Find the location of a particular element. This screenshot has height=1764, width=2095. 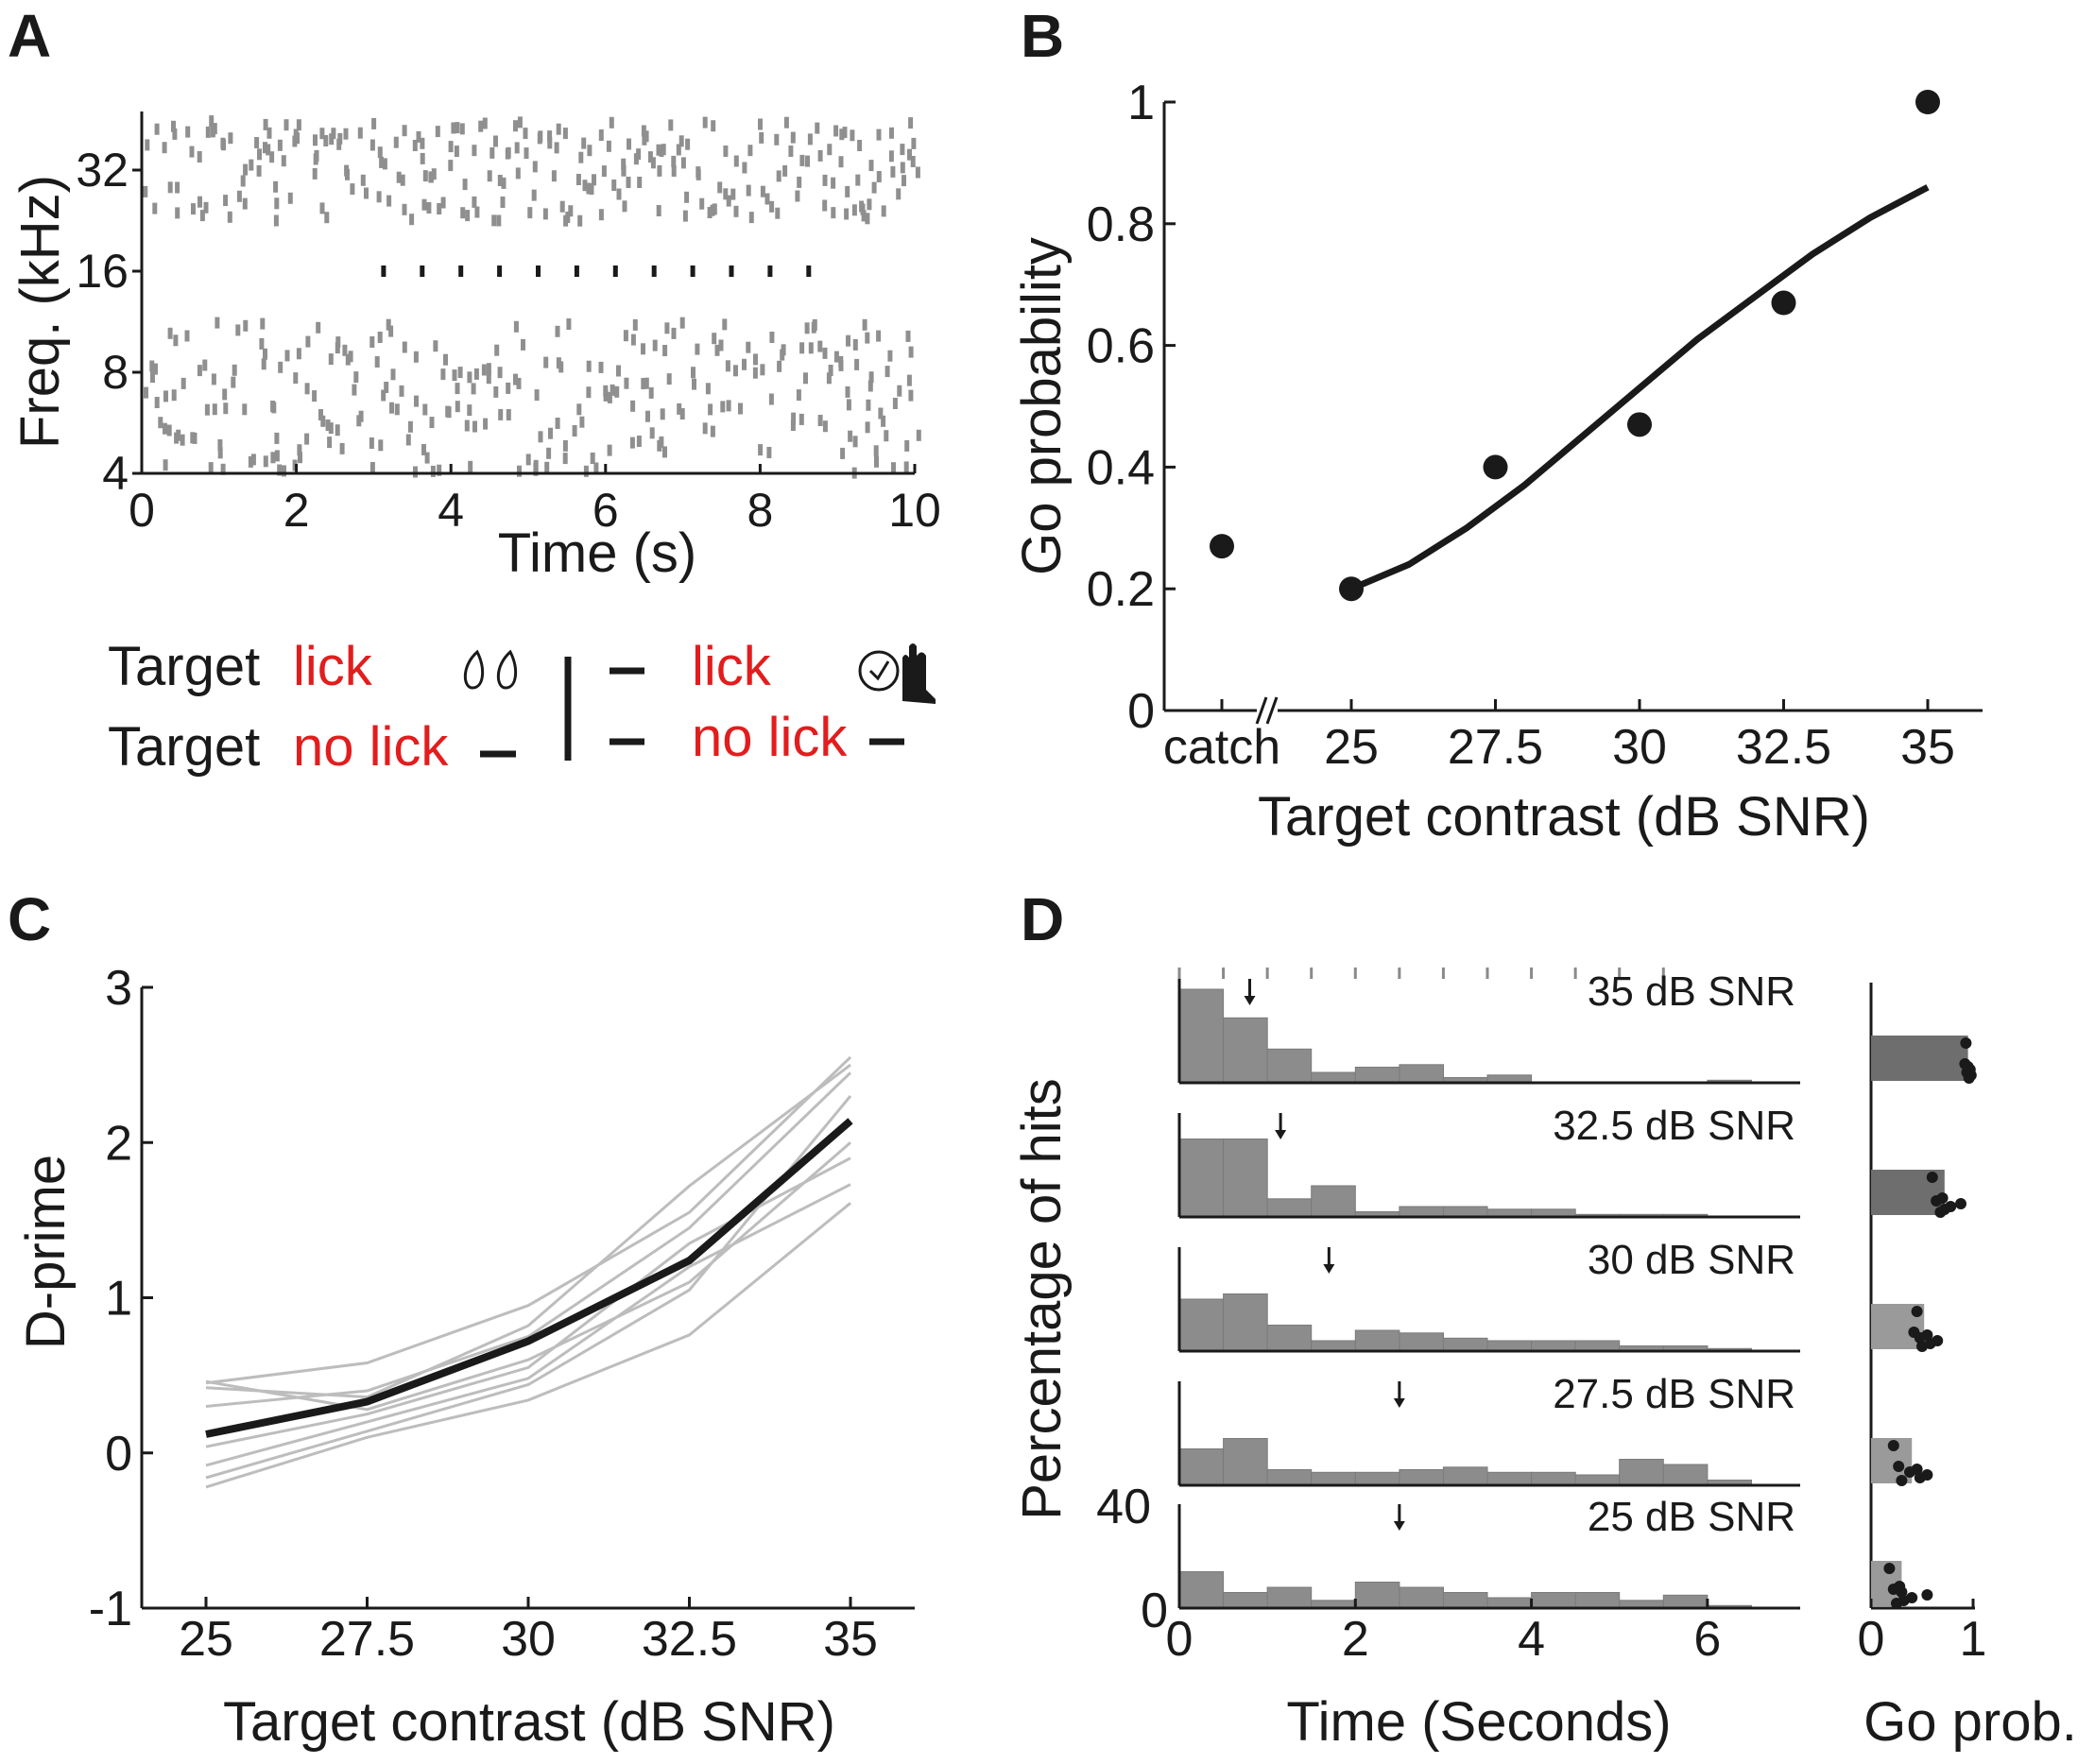

target-tone is located at coordinates (576, 271).